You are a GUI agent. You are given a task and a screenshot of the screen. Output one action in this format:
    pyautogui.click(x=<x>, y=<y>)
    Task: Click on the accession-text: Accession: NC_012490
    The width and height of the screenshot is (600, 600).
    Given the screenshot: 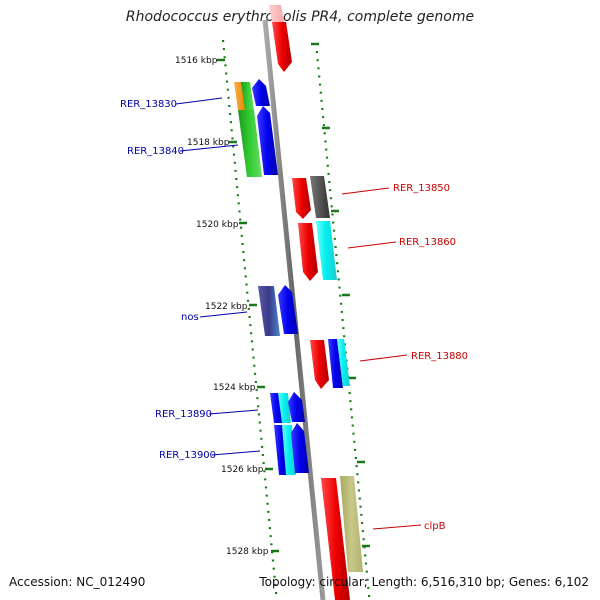 What is the action you would take?
    pyautogui.click(x=77, y=582)
    